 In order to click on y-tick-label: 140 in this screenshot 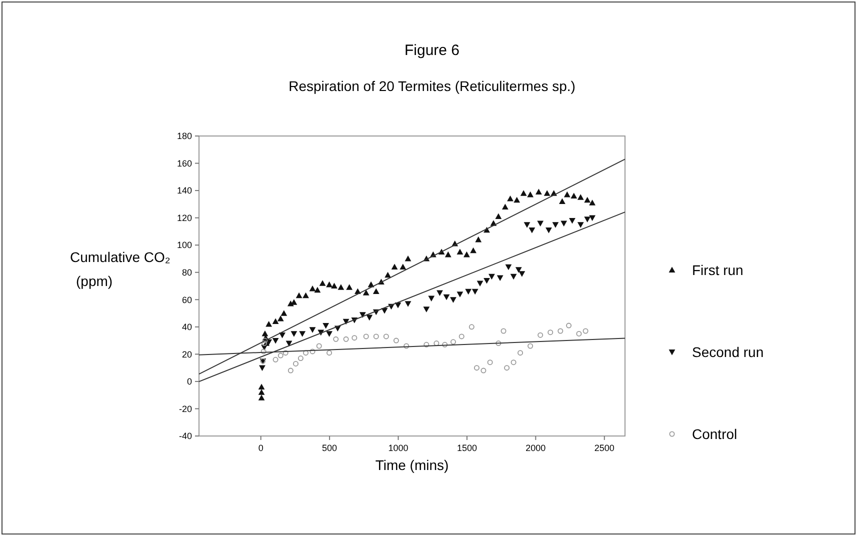, I will do `click(184, 191)`.